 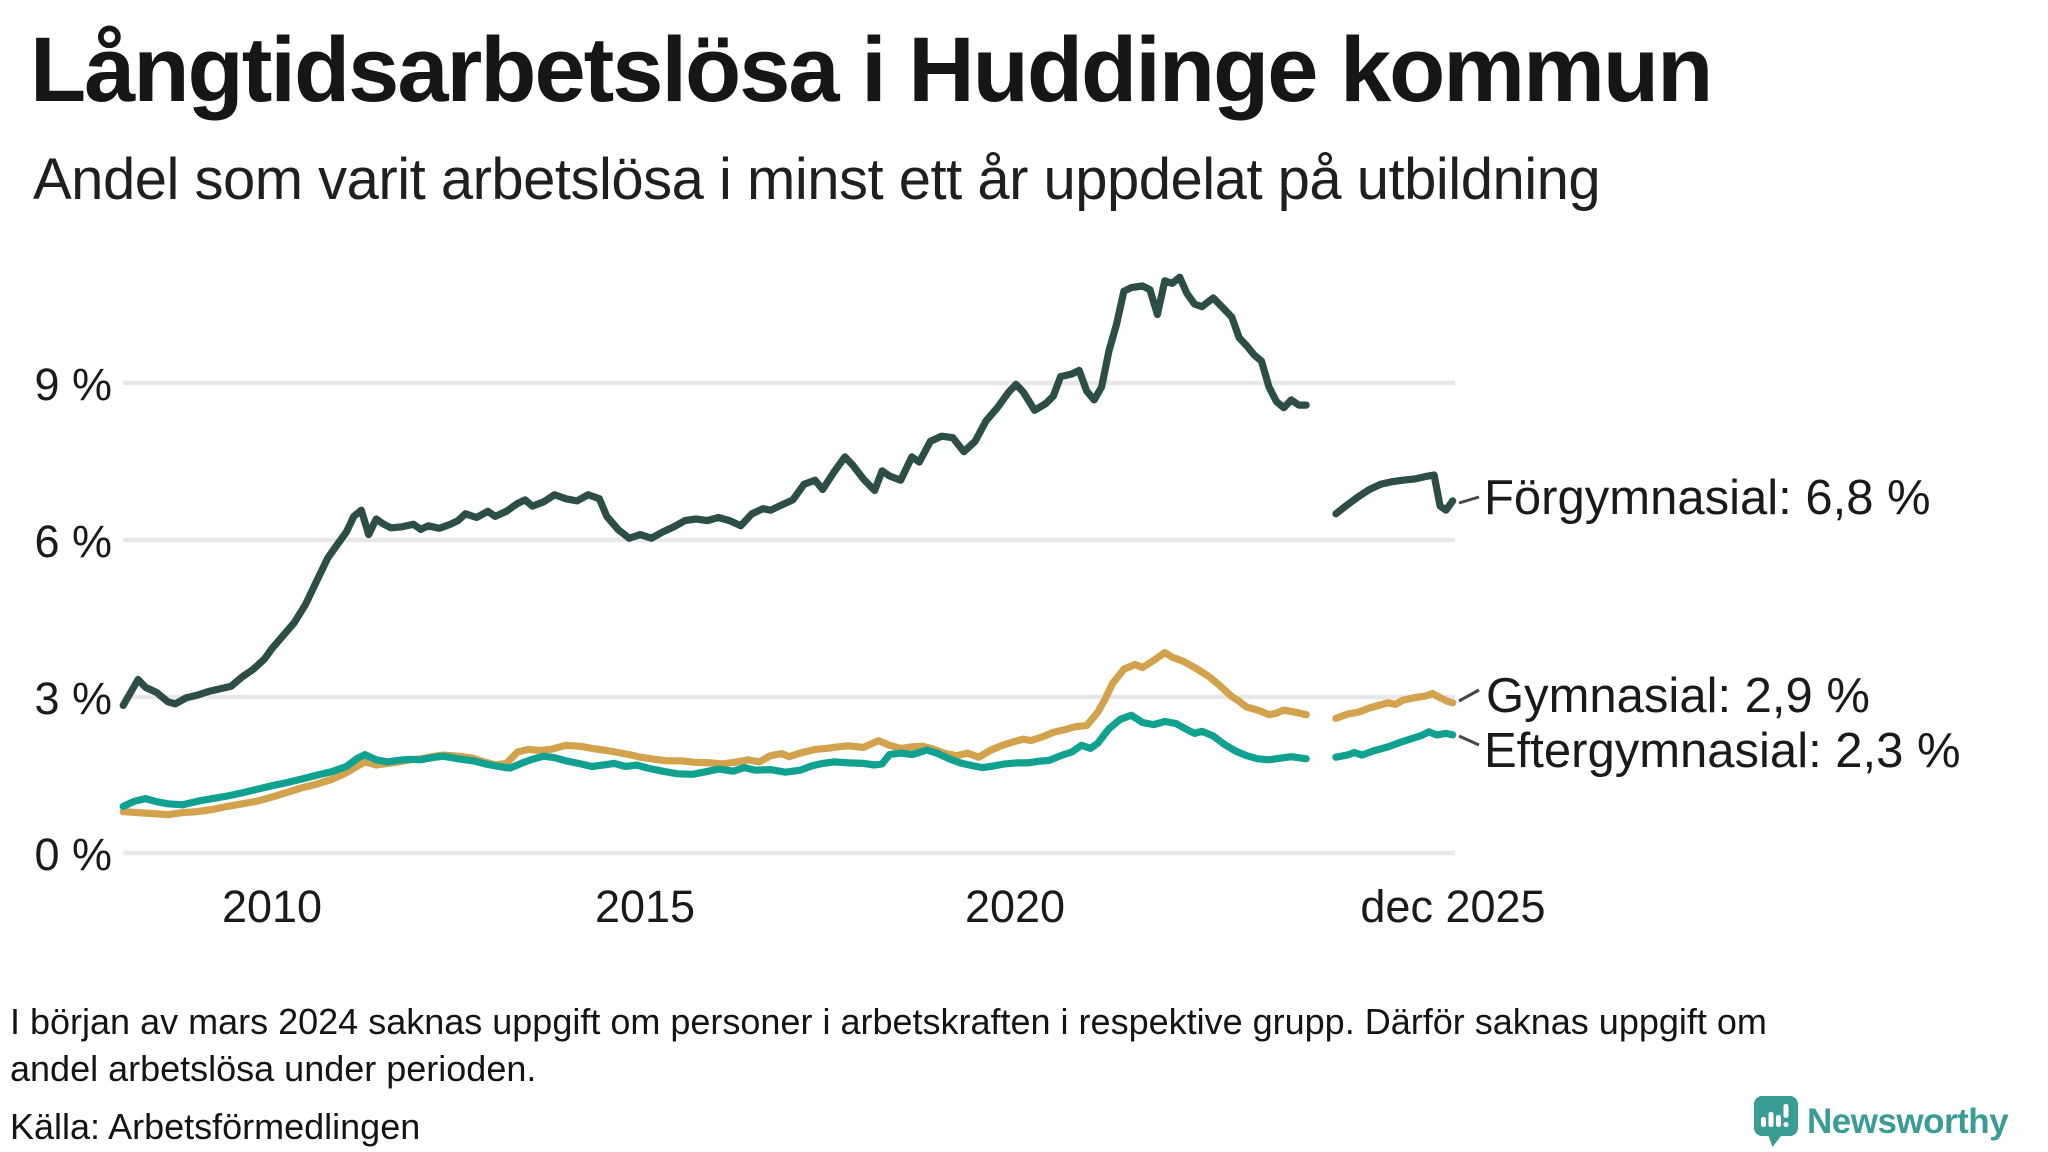 I want to click on series-label-eftergymnasial: Eftergymnasial: 2,3 %, so click(x=1722, y=751).